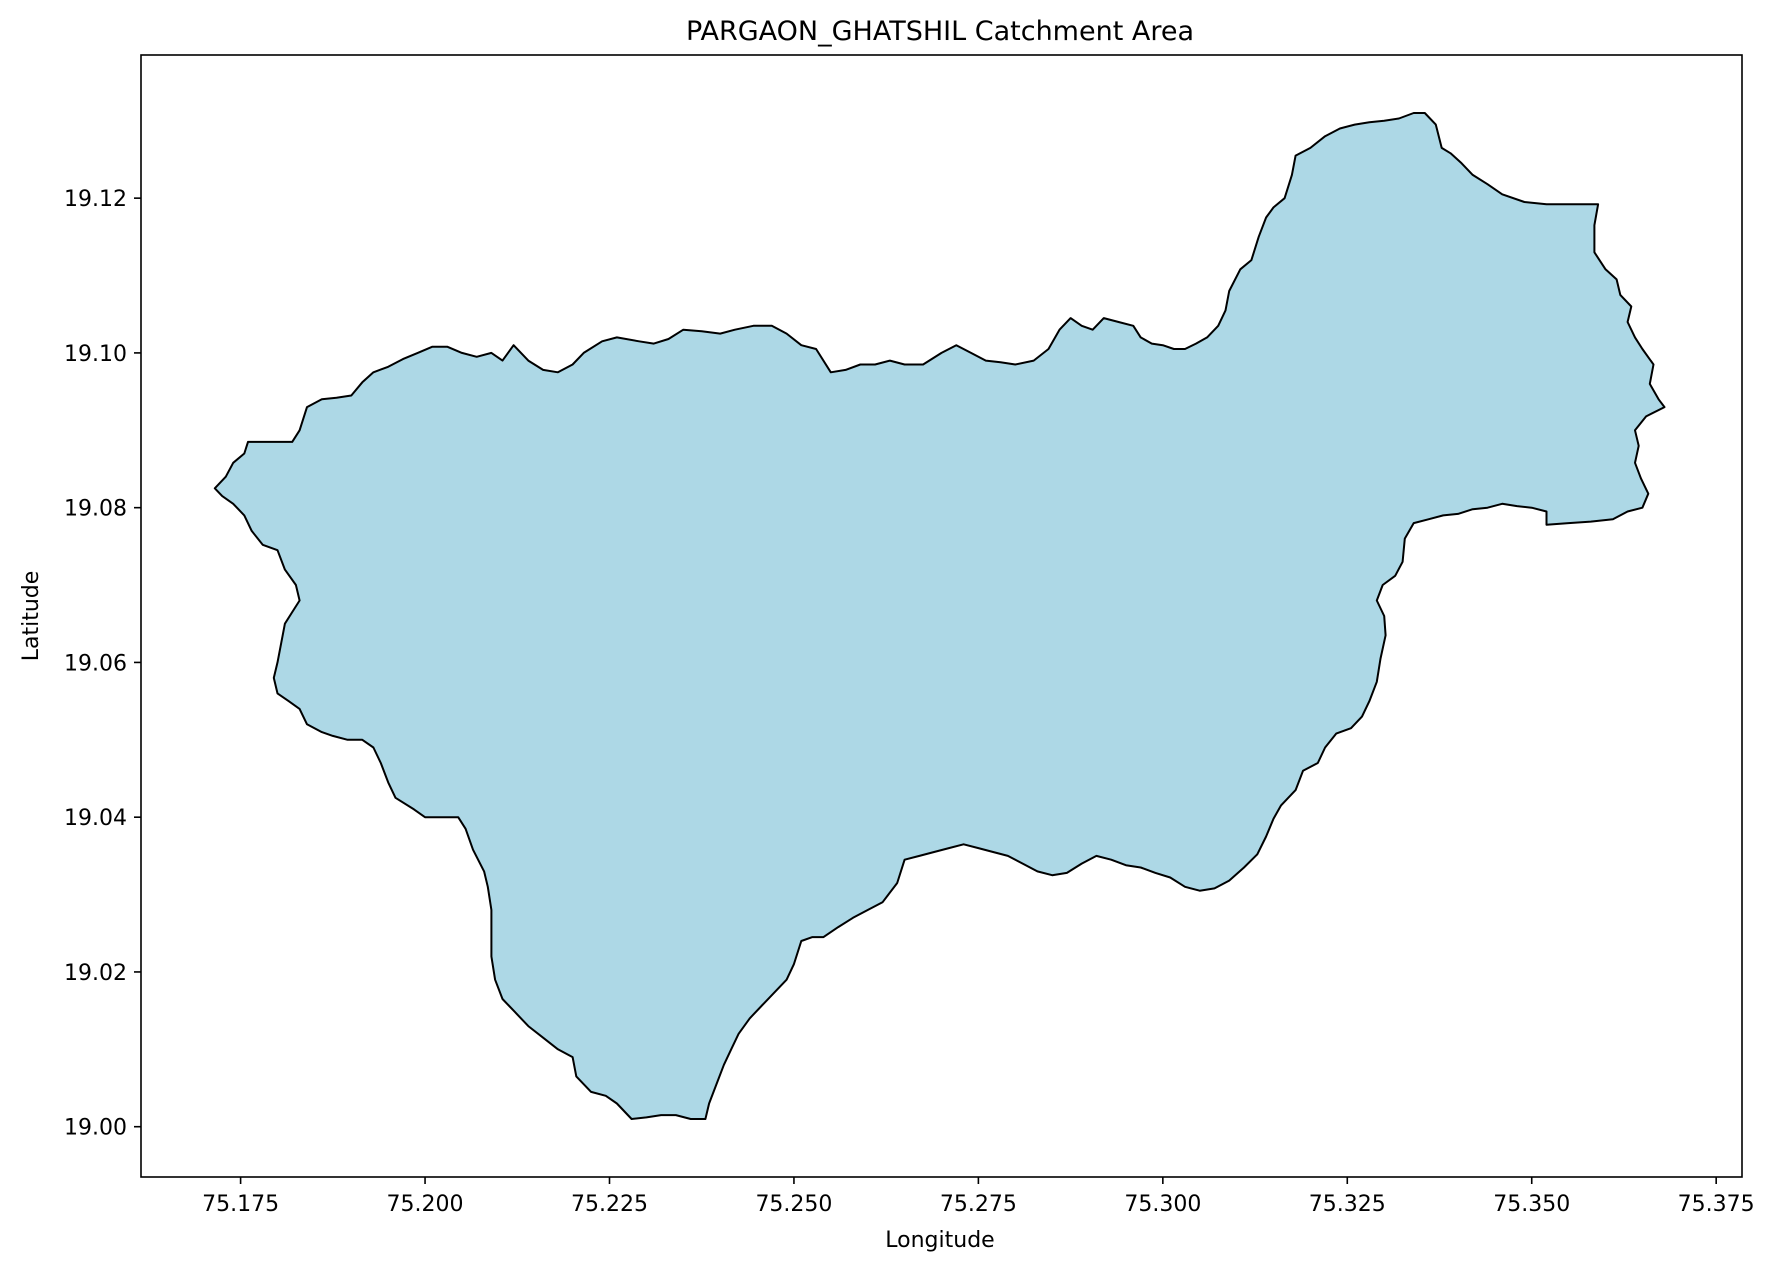  I want to click on chart-title: PARGAON_GHATSHIL Catchment Area, so click(940, 31).